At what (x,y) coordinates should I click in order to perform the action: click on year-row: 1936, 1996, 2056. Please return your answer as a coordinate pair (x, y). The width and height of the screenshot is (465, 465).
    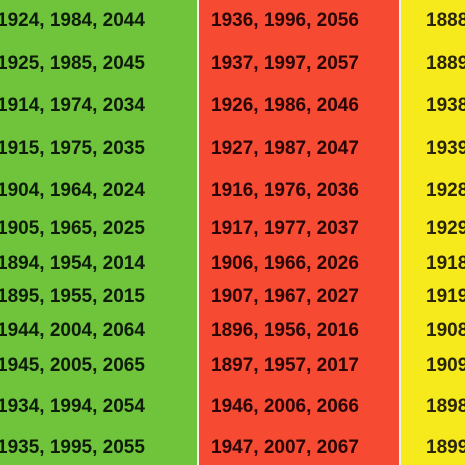
    Looking at the image, I should click on (285, 20).